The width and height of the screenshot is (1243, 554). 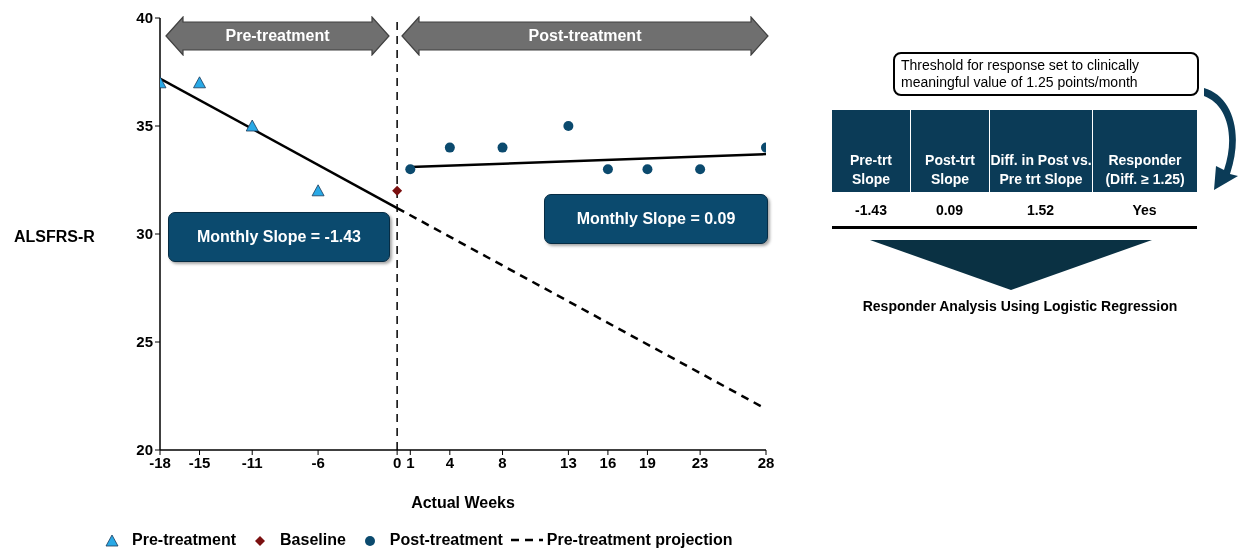 I want to click on x-axis-title: Actual Weeks, so click(x=463, y=503).